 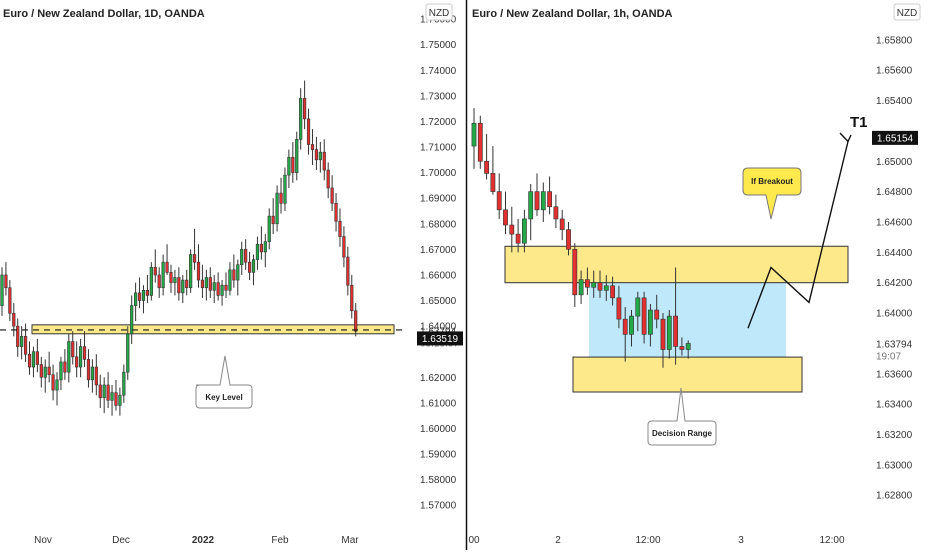 What do you see at coordinates (572, 14) in the screenshot?
I see `right-chart-title: Euro / New Zealand Dollar, 1h, OANDA` at bounding box center [572, 14].